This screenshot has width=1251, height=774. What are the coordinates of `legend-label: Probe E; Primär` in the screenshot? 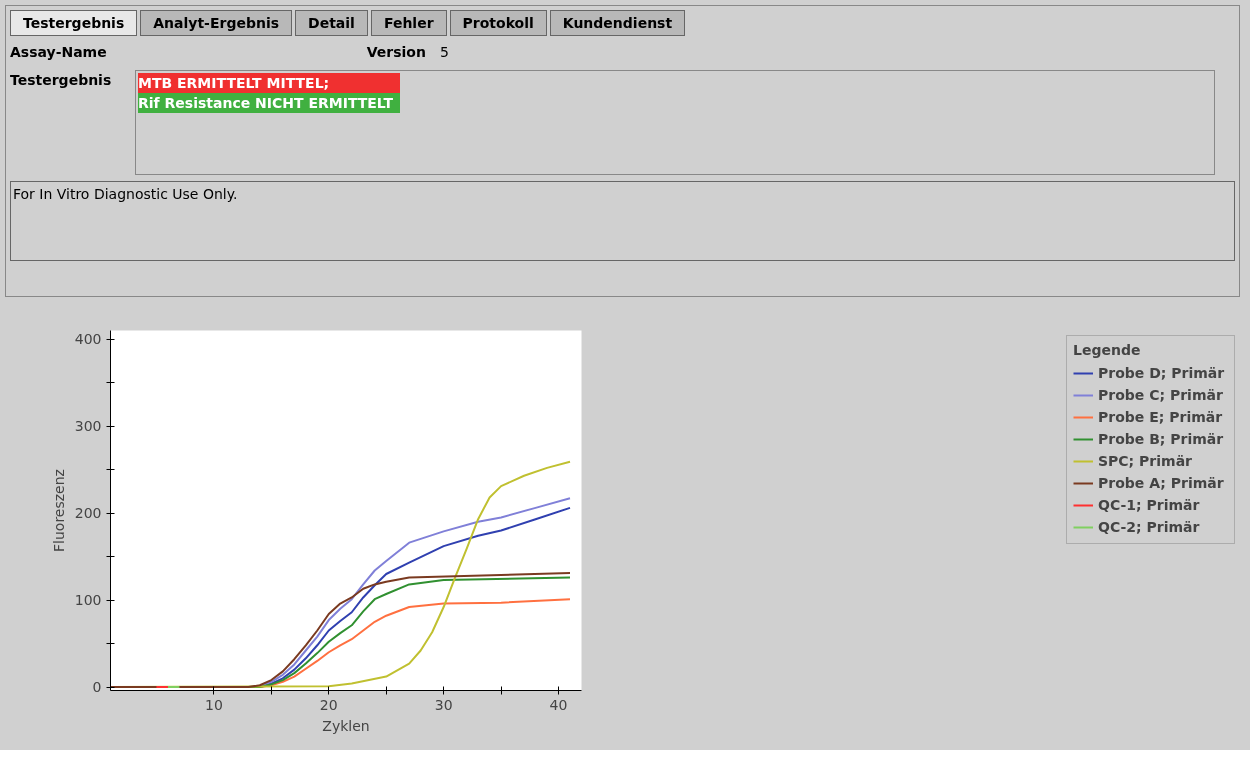 It's located at (1161, 417).